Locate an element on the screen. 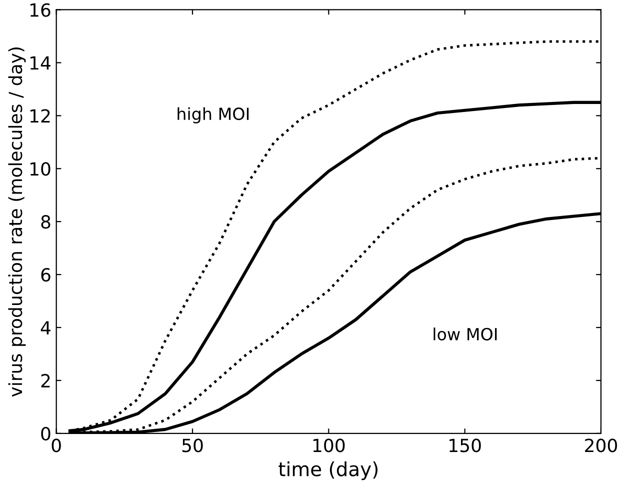  annotation: low MOI is located at coordinates (465, 334).